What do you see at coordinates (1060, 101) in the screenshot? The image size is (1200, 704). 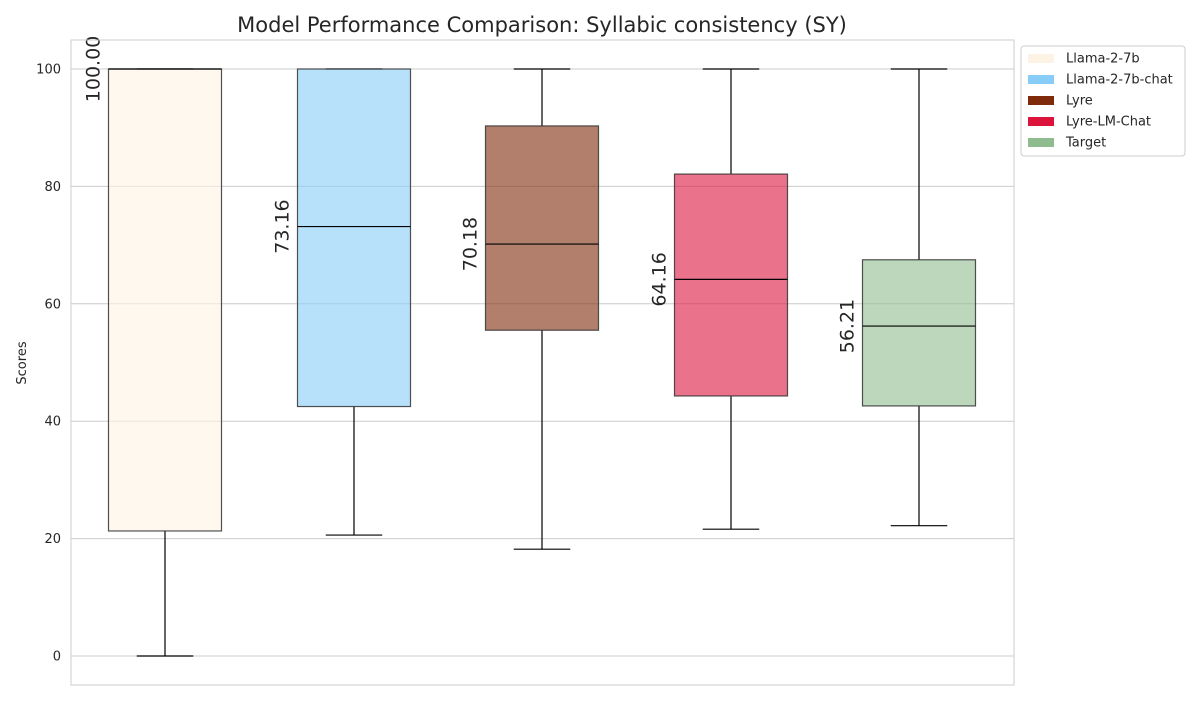 I see `legend-item: Lyre` at bounding box center [1060, 101].